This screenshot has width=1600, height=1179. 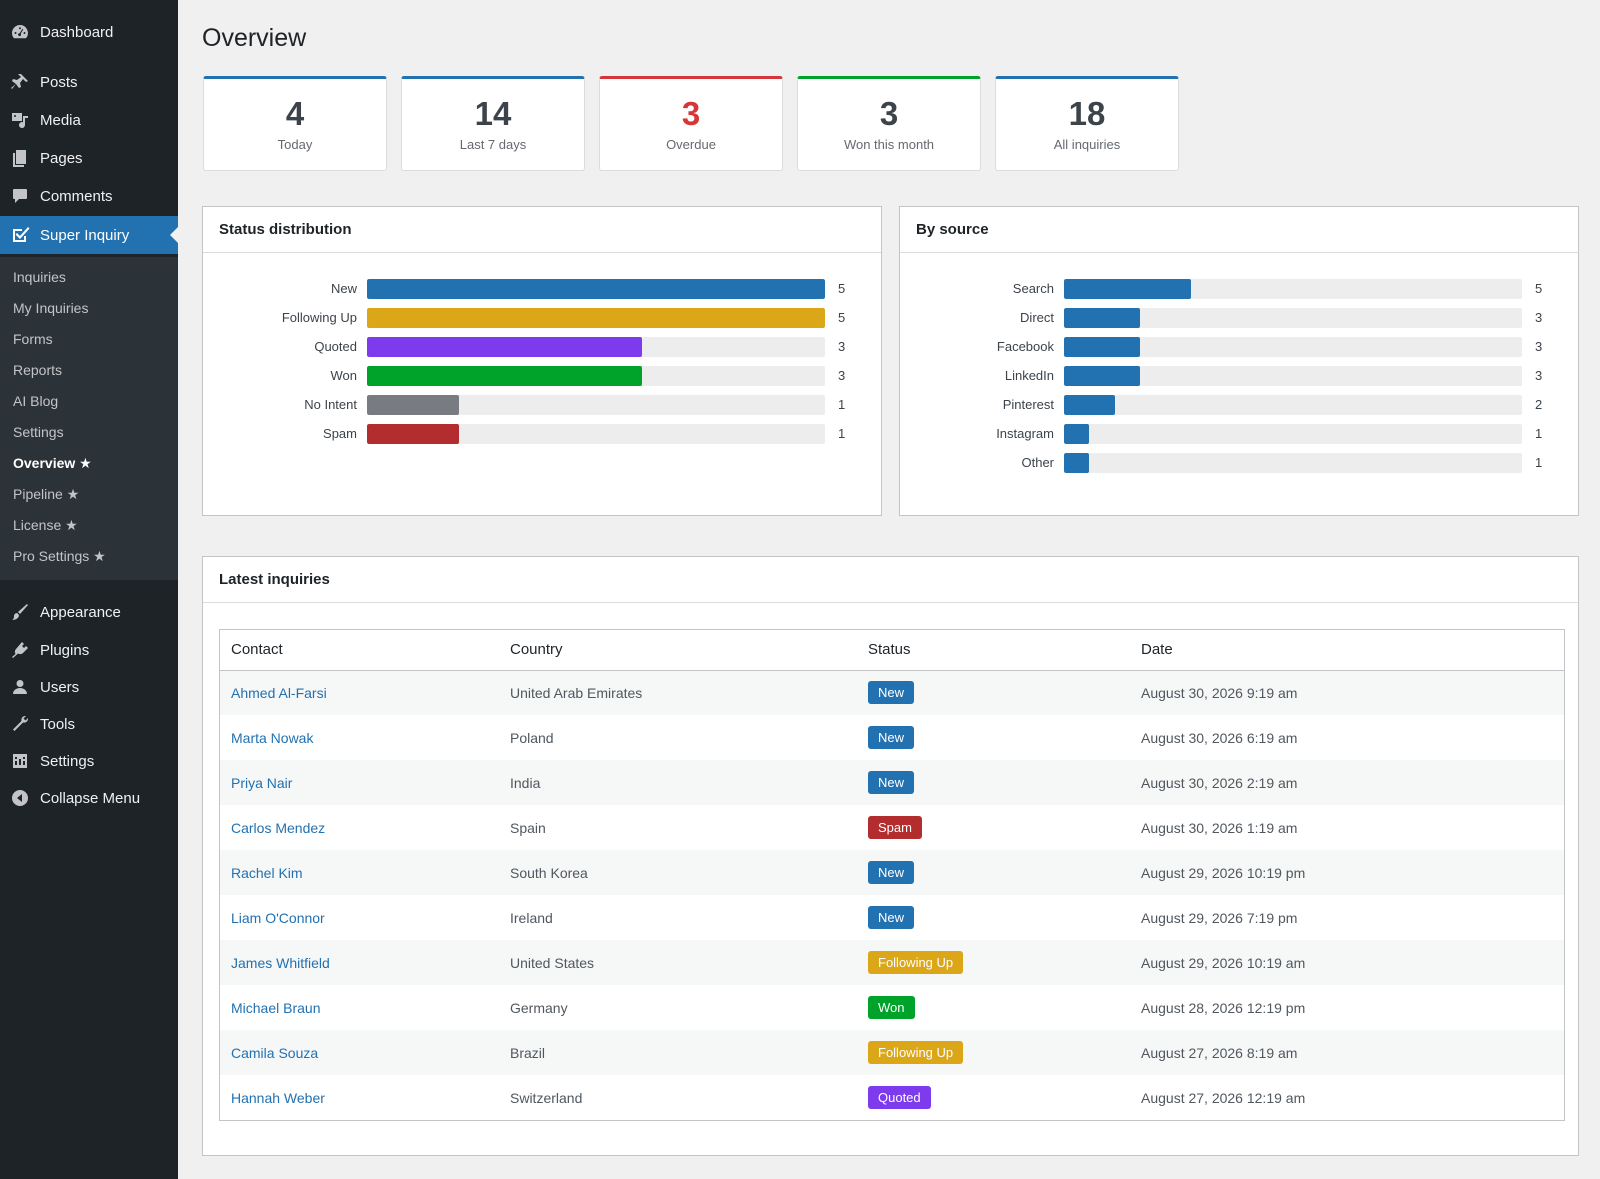 What do you see at coordinates (38, 432) in the screenshot?
I see `submenu-item-settings: Settings` at bounding box center [38, 432].